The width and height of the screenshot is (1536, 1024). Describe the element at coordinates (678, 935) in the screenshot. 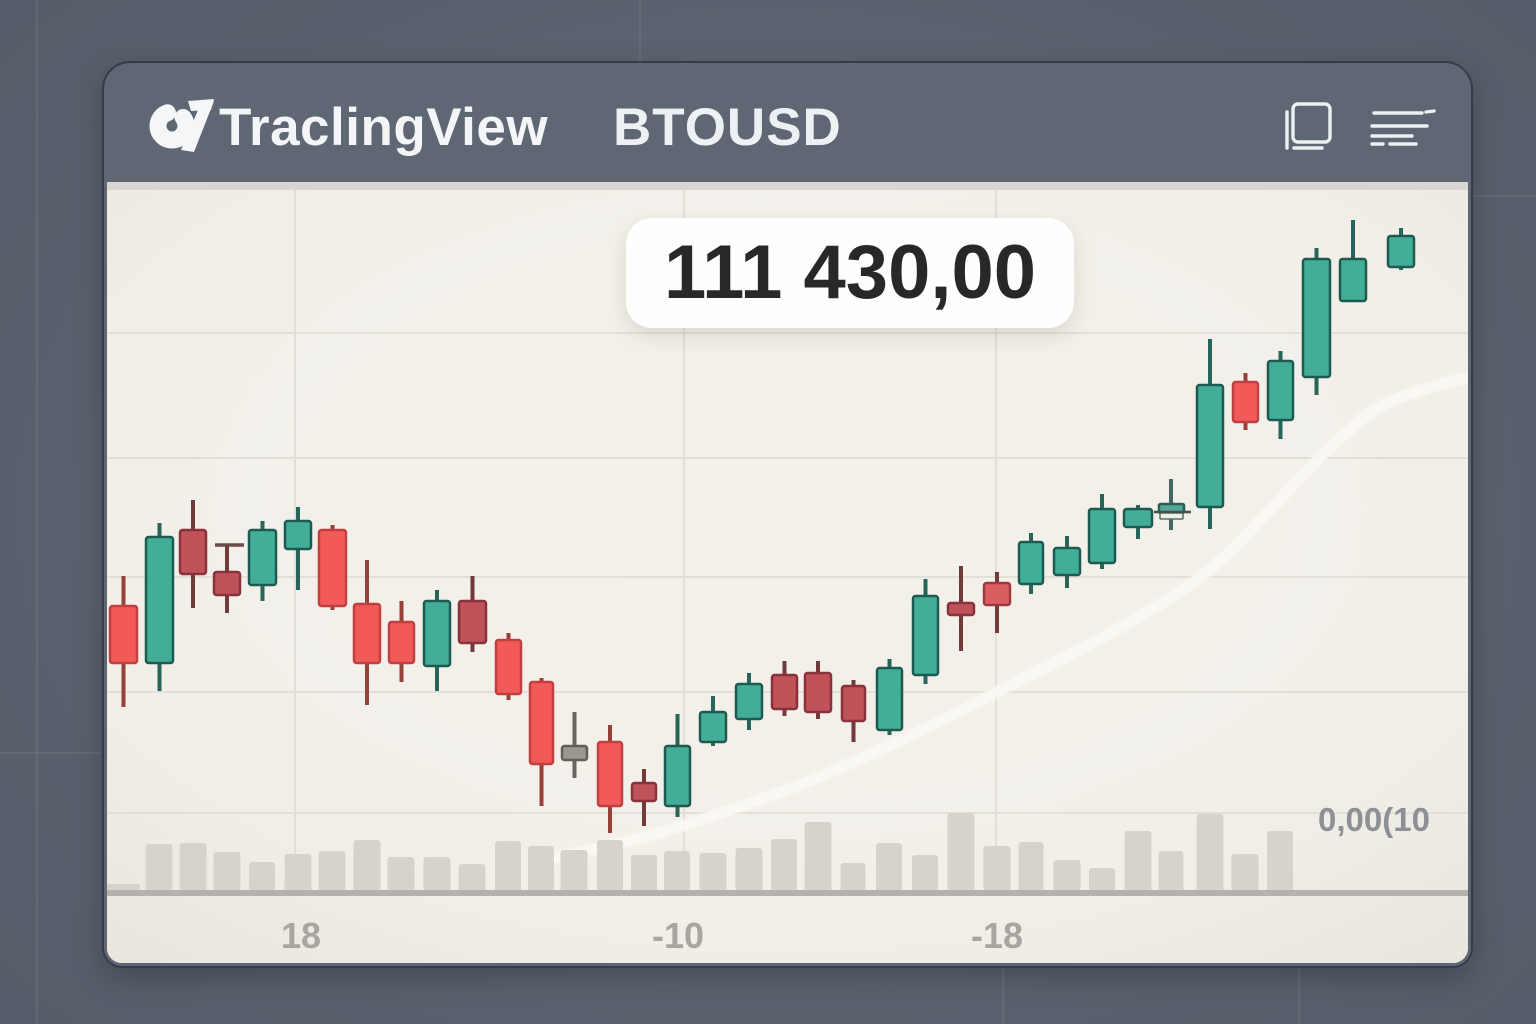

I see `svg-text: -10` at that location.